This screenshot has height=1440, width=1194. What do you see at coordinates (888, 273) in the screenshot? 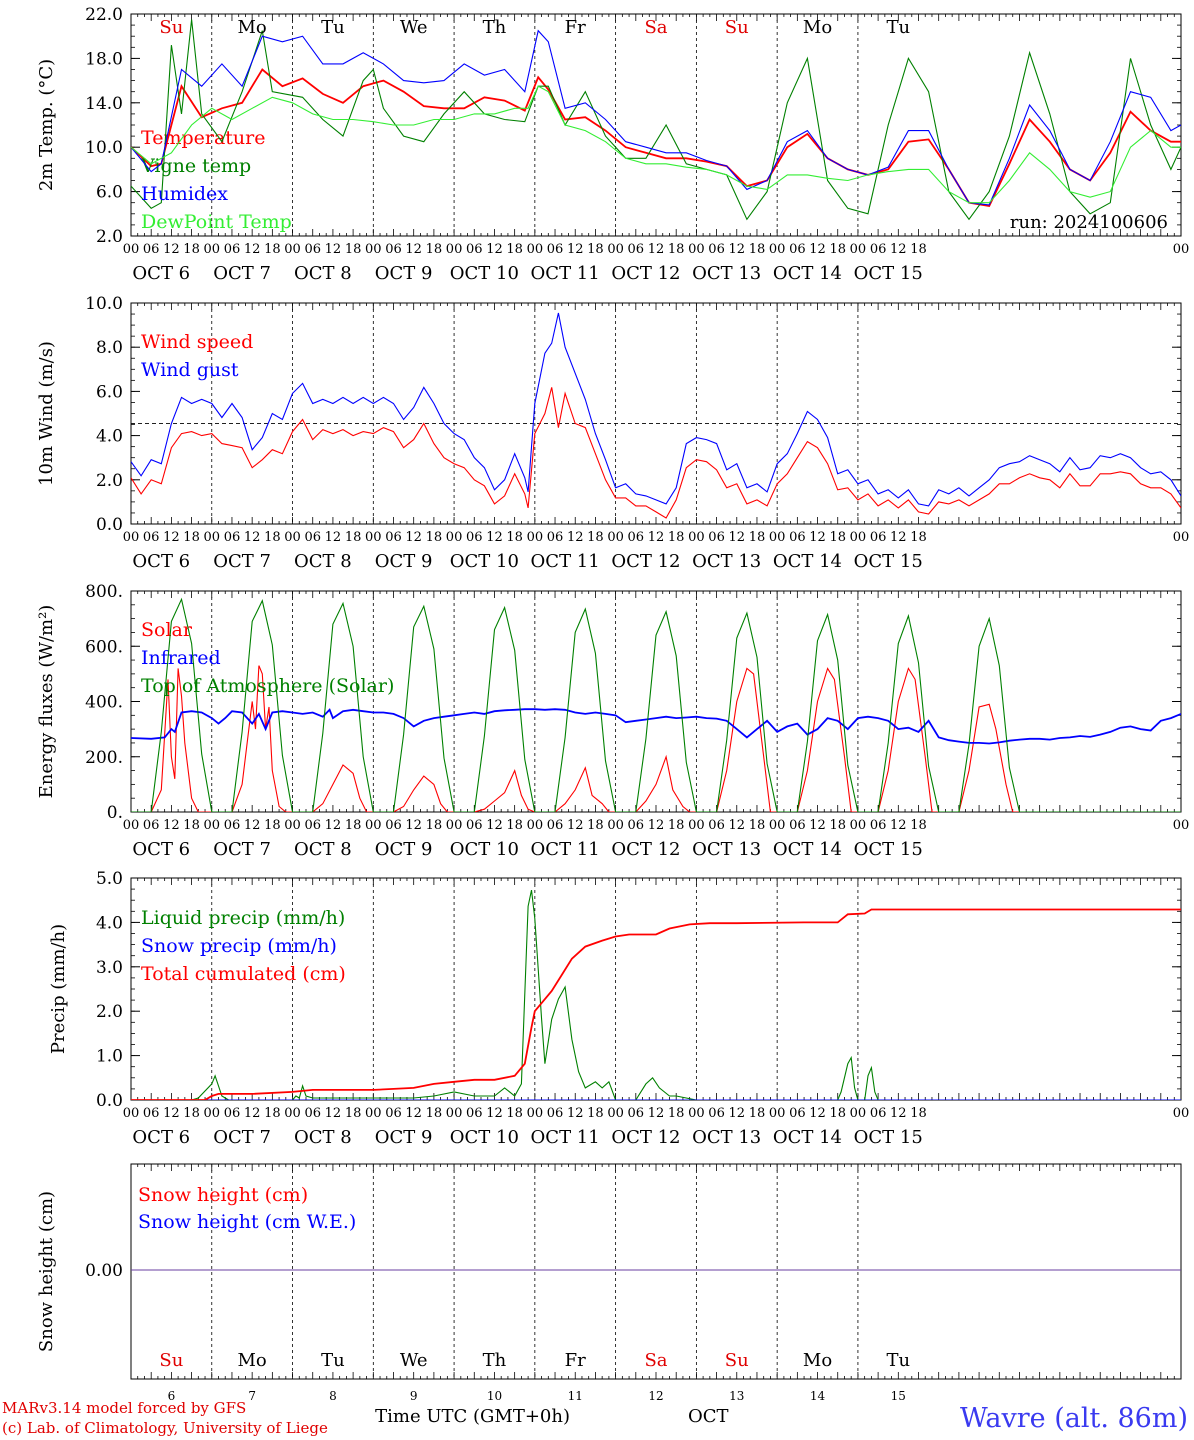
I see `date-label: OCT 15` at bounding box center [888, 273].